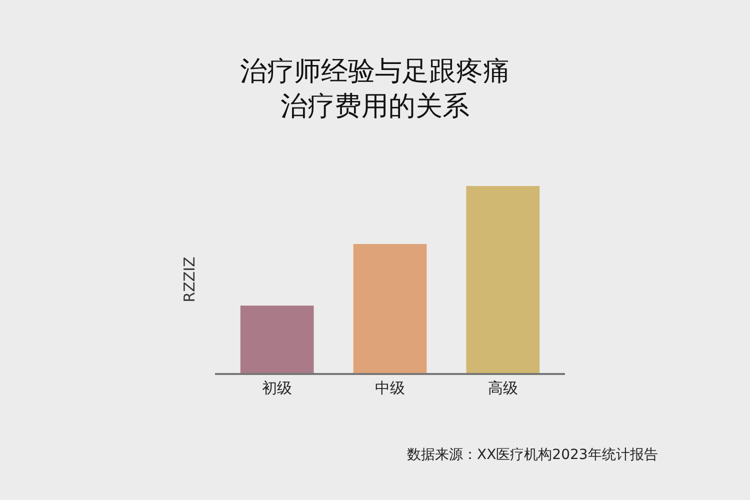  Describe the element at coordinates (277, 388) in the screenshot. I see `x-tick-label: 初级` at that location.